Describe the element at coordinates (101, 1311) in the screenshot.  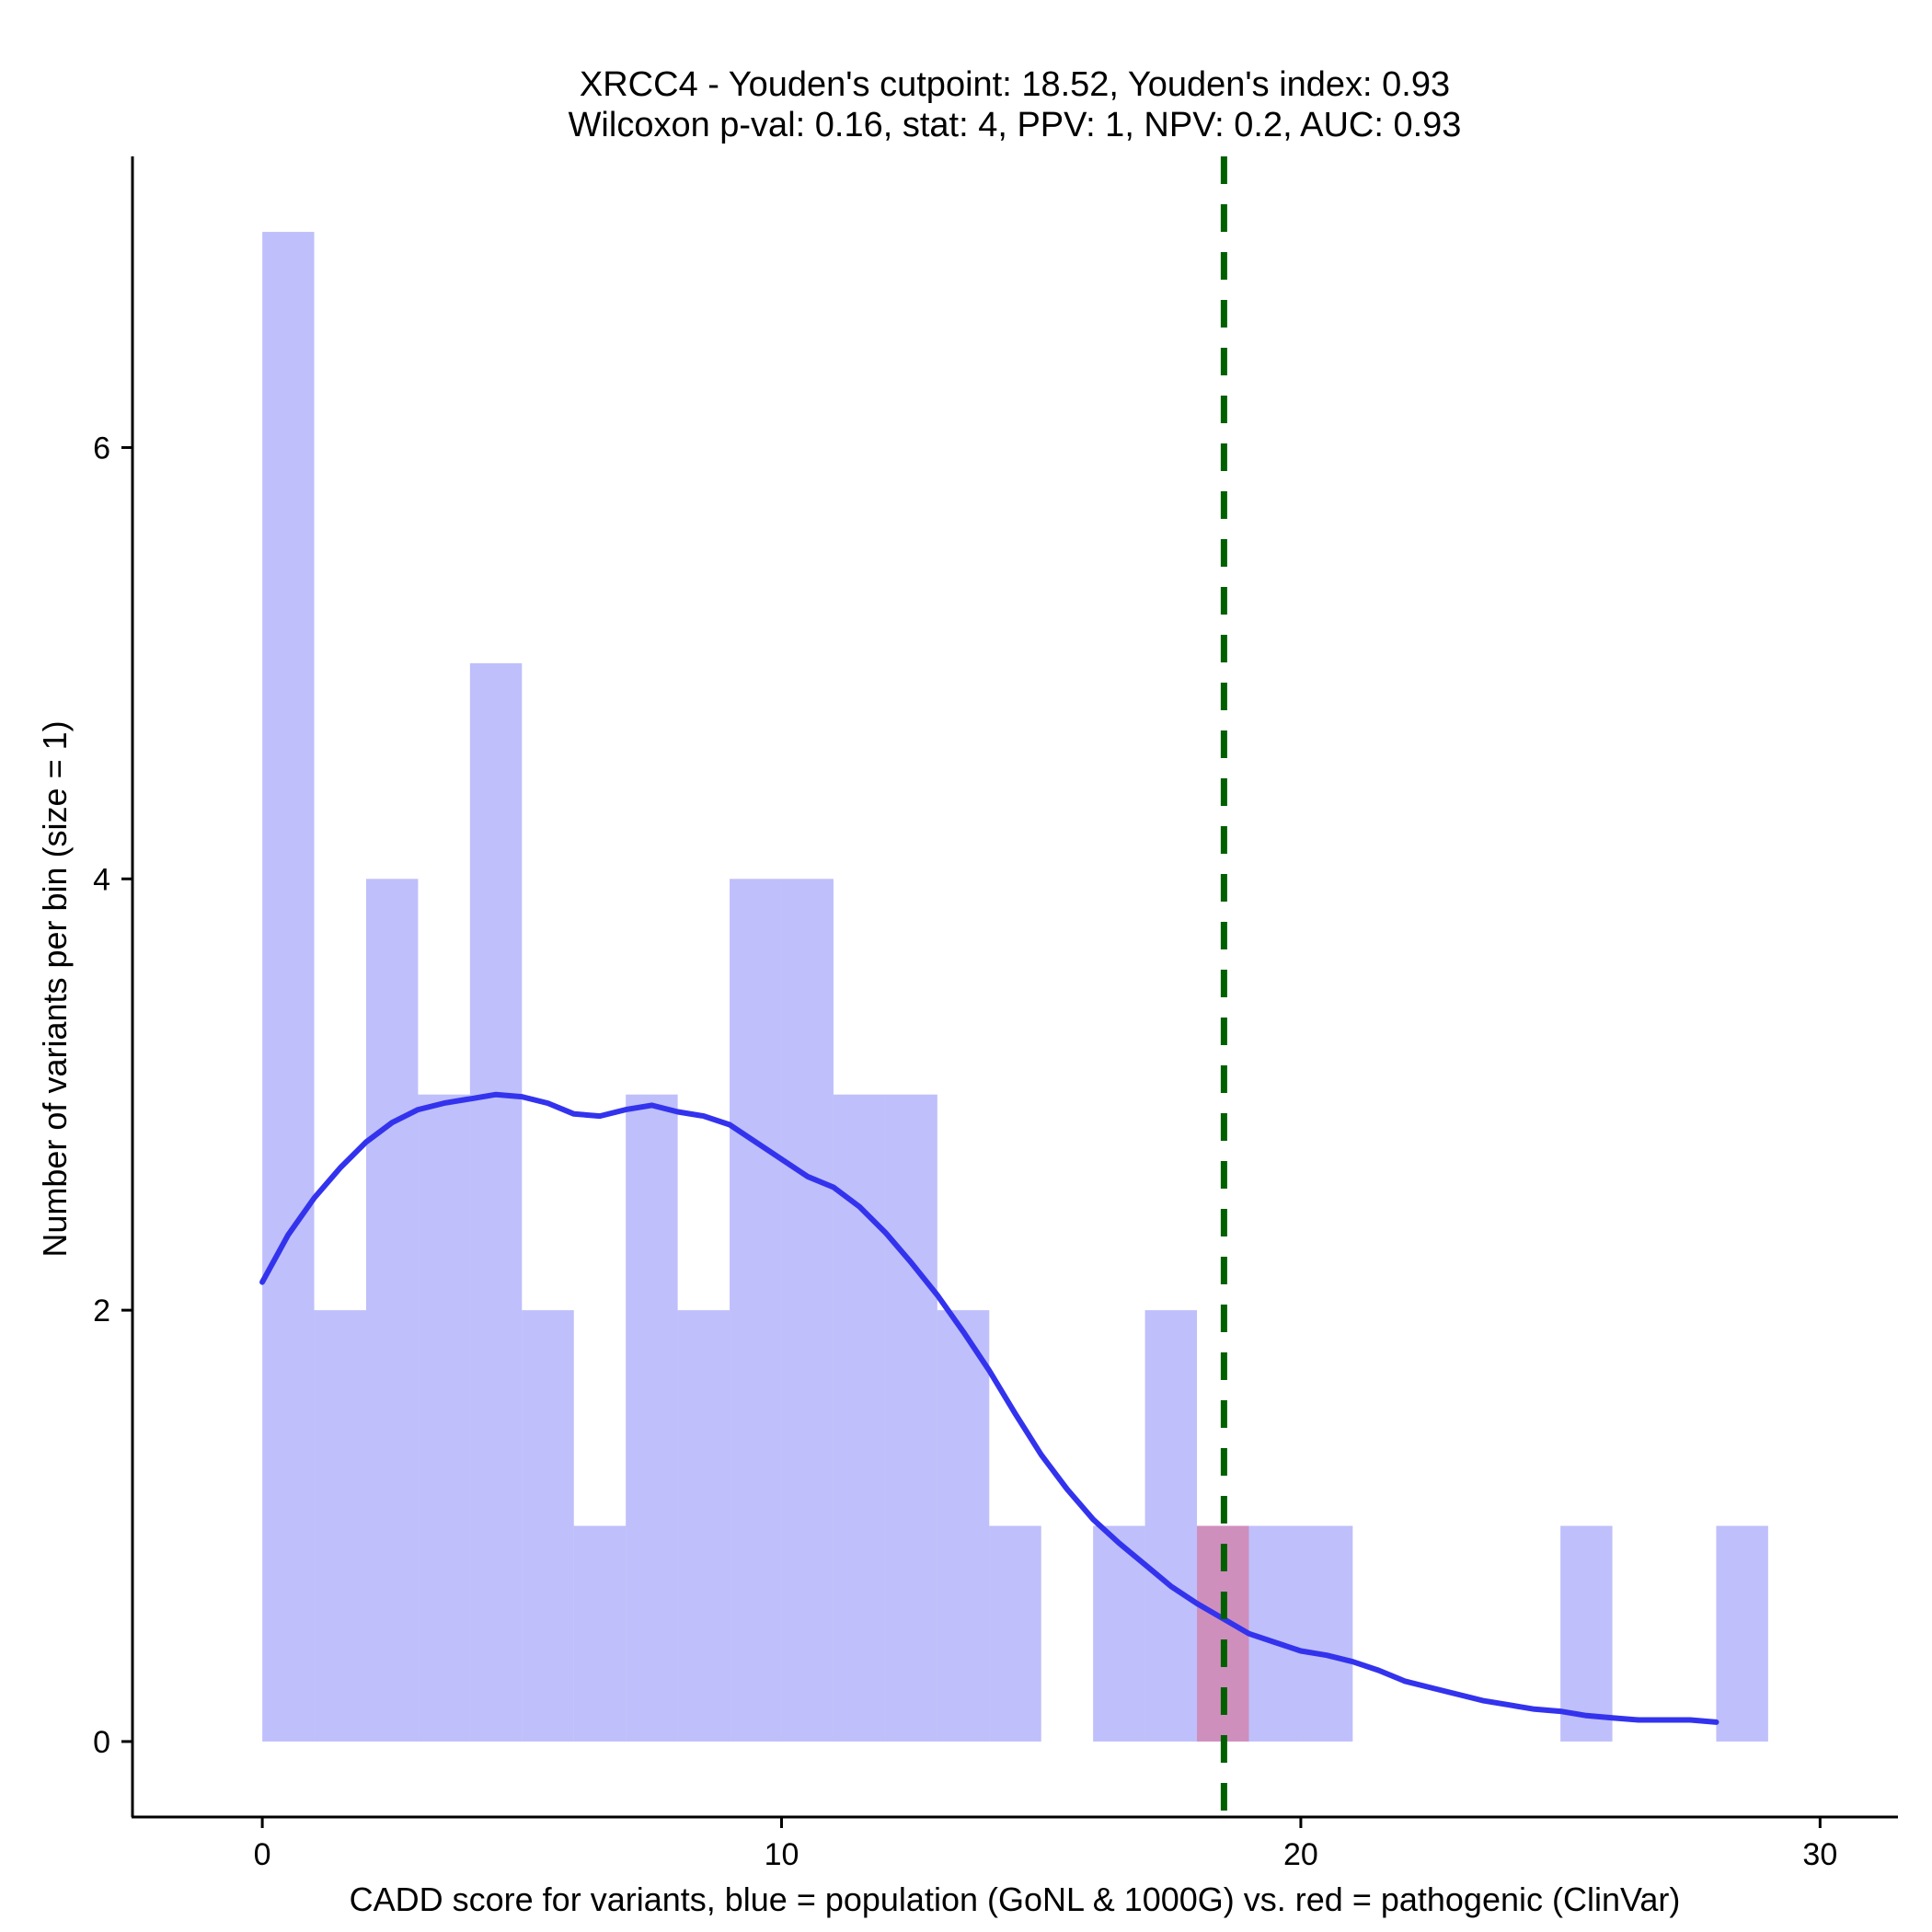
I see `y-tick-label: 2` at that location.